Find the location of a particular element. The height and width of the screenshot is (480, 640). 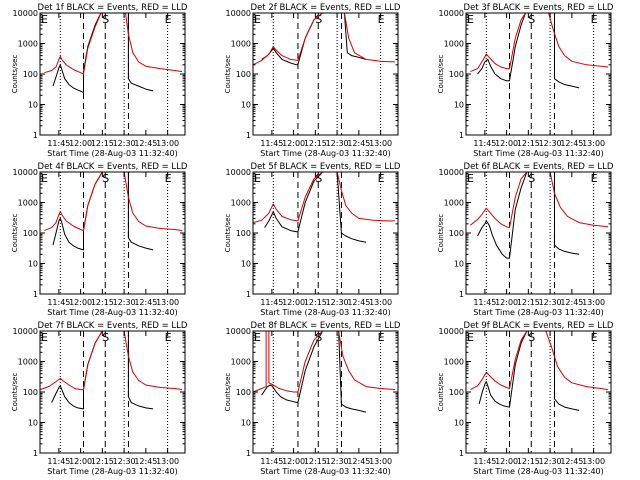

chart-title: Det 3f BLACK = Events, RED = LLD is located at coordinates (539, 8).